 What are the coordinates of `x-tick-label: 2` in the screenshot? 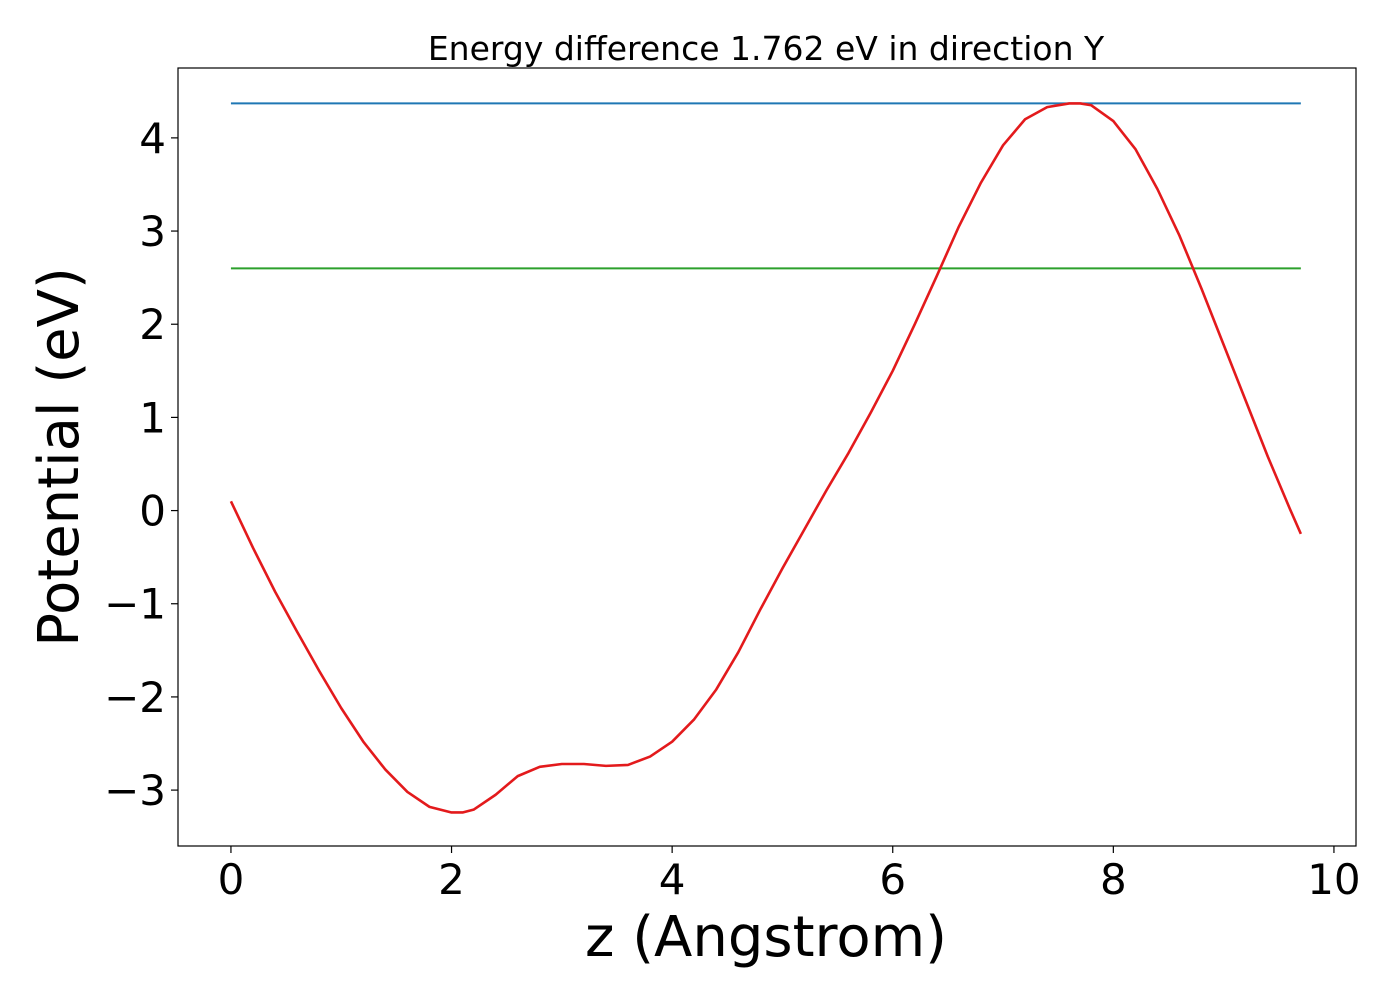 It's located at (451, 879).